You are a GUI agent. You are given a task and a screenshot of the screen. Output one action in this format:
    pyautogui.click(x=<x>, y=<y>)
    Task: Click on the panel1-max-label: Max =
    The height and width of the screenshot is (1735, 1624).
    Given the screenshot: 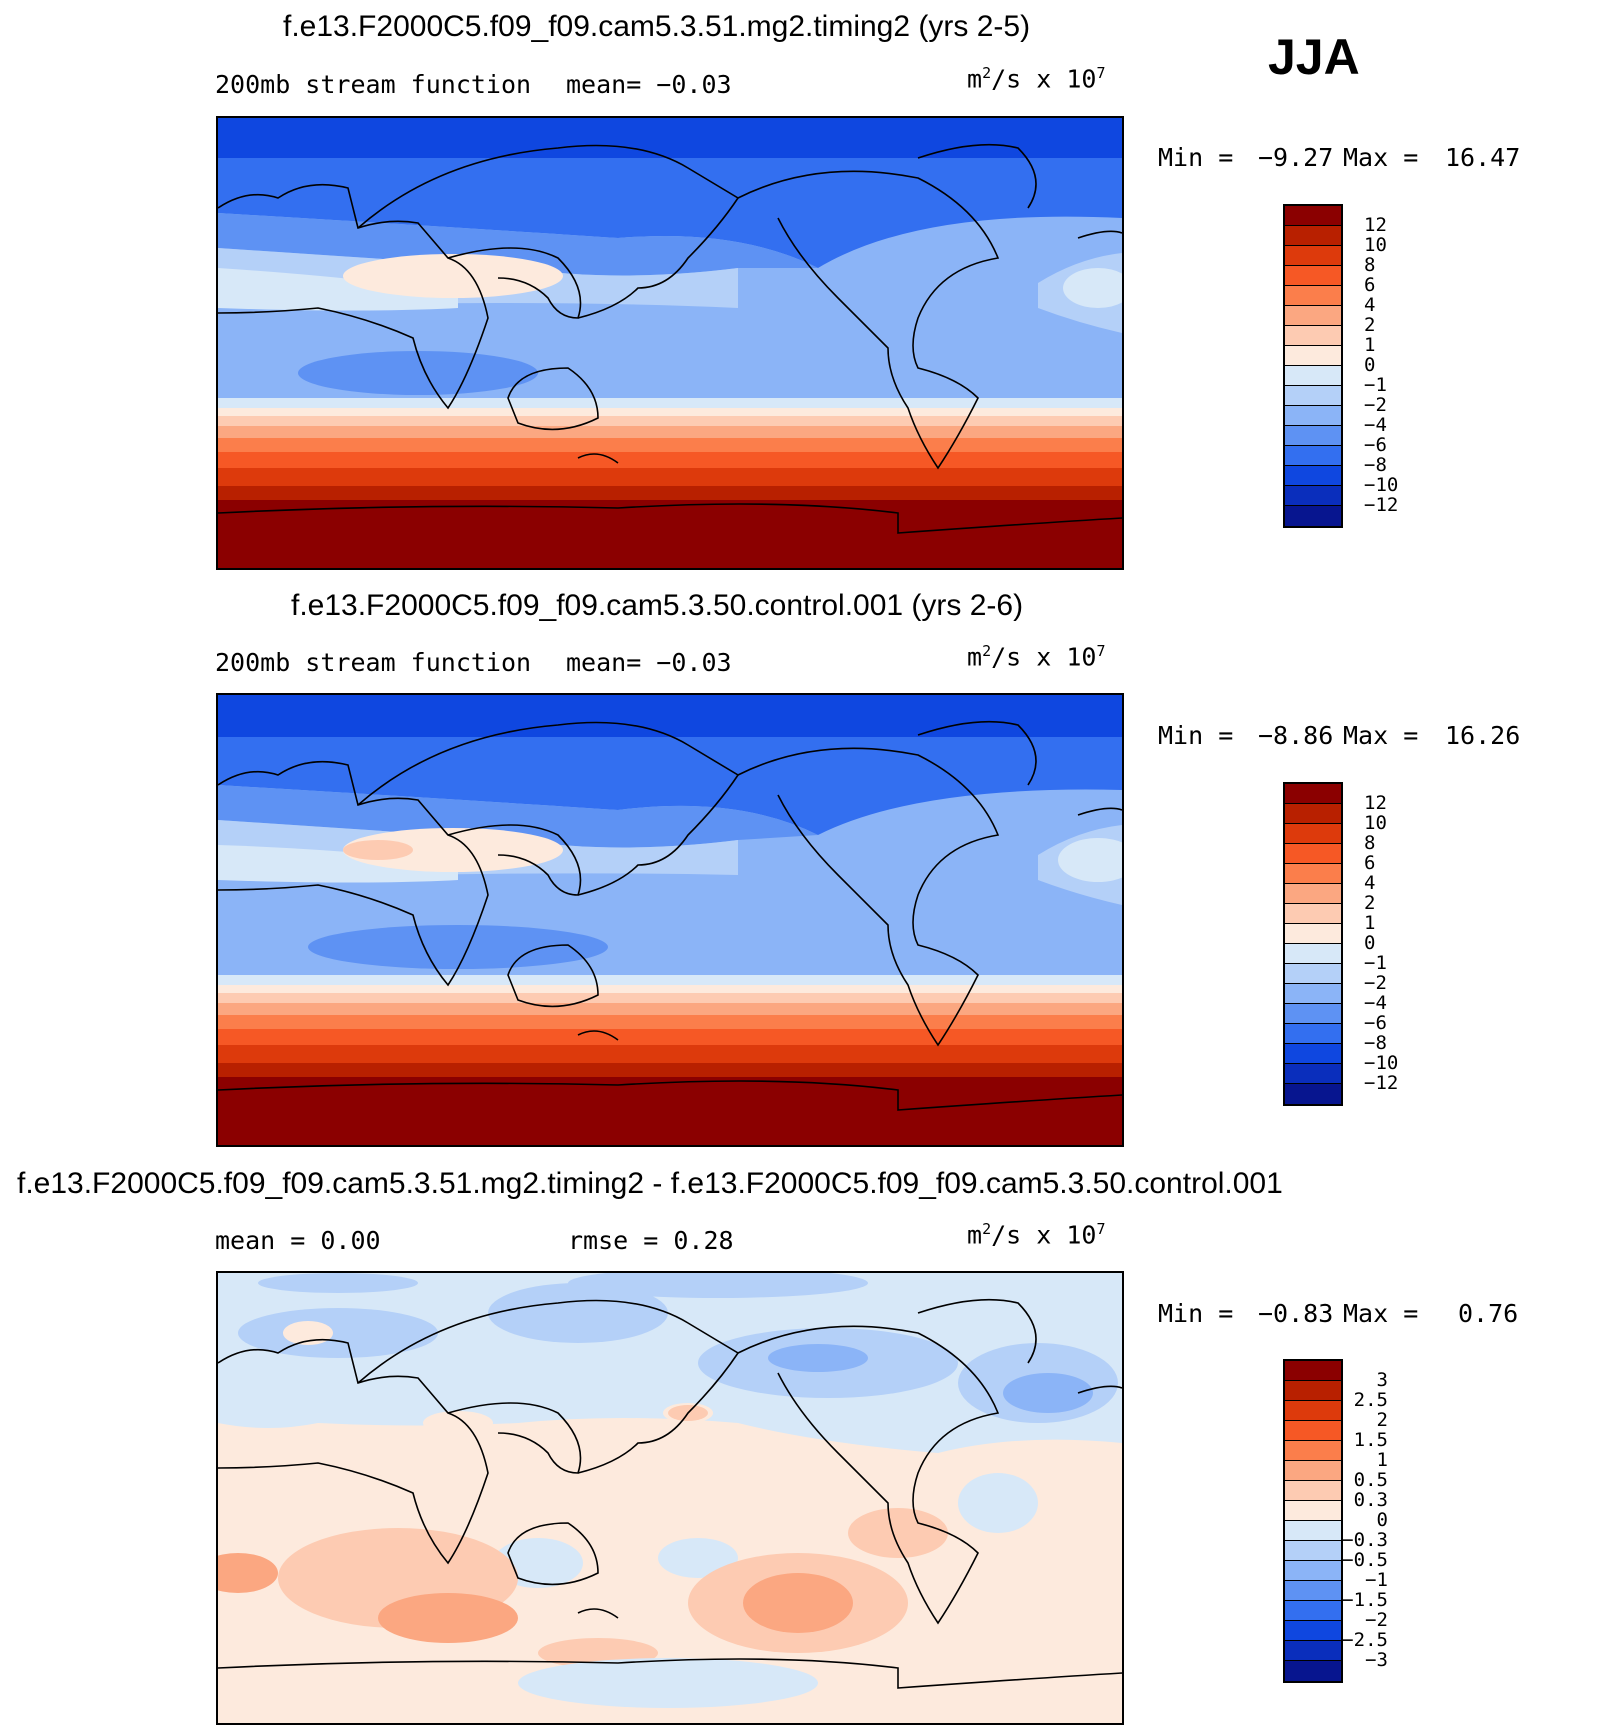 What is the action you would take?
    pyautogui.click(x=1381, y=157)
    